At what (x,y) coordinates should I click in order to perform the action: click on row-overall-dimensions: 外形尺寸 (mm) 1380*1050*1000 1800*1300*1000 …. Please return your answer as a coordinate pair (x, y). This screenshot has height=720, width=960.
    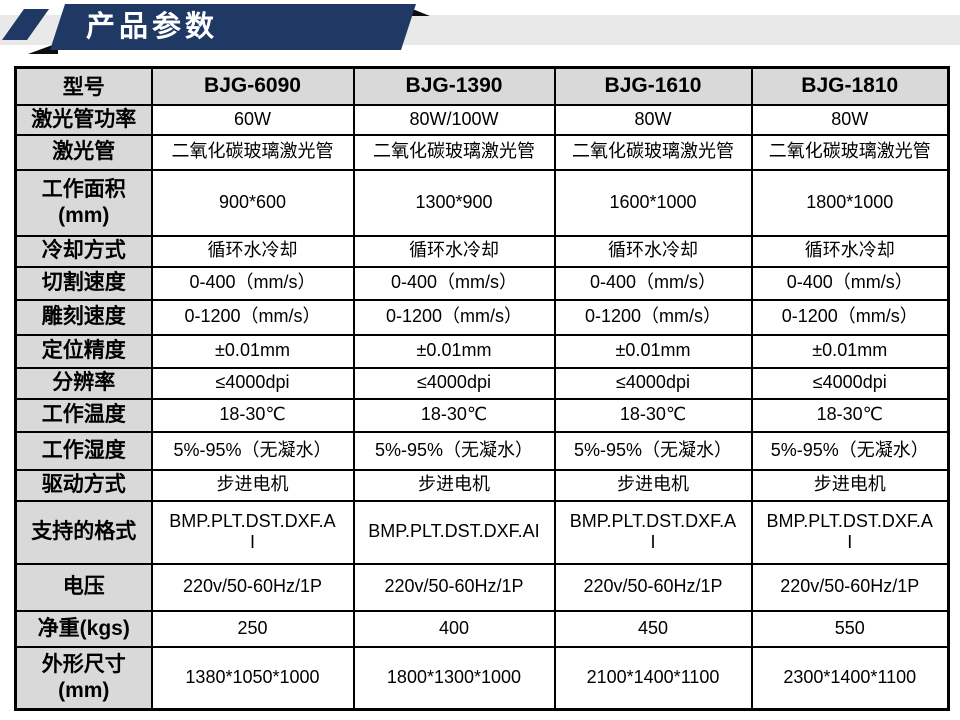
    Looking at the image, I should click on (482, 678).